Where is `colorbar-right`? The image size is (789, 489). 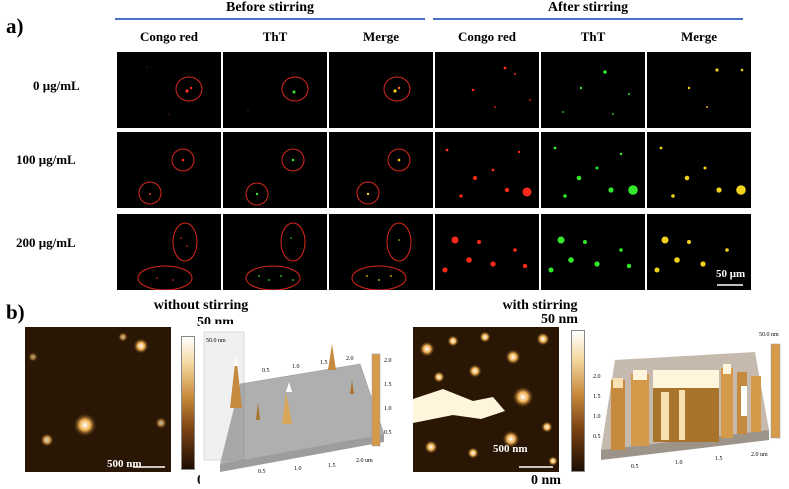 colorbar-right is located at coordinates (578, 401).